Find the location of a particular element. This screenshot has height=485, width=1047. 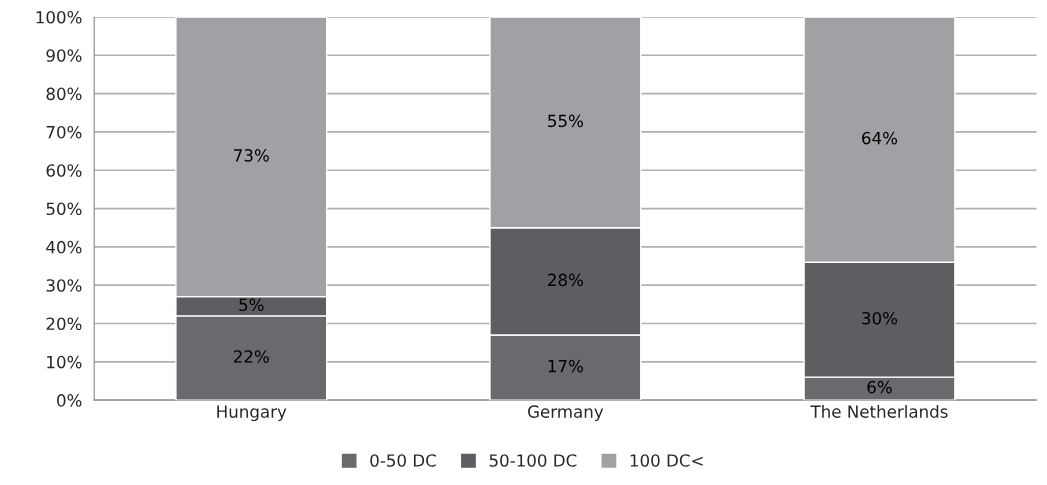

text: 6% is located at coordinates (879, 387).